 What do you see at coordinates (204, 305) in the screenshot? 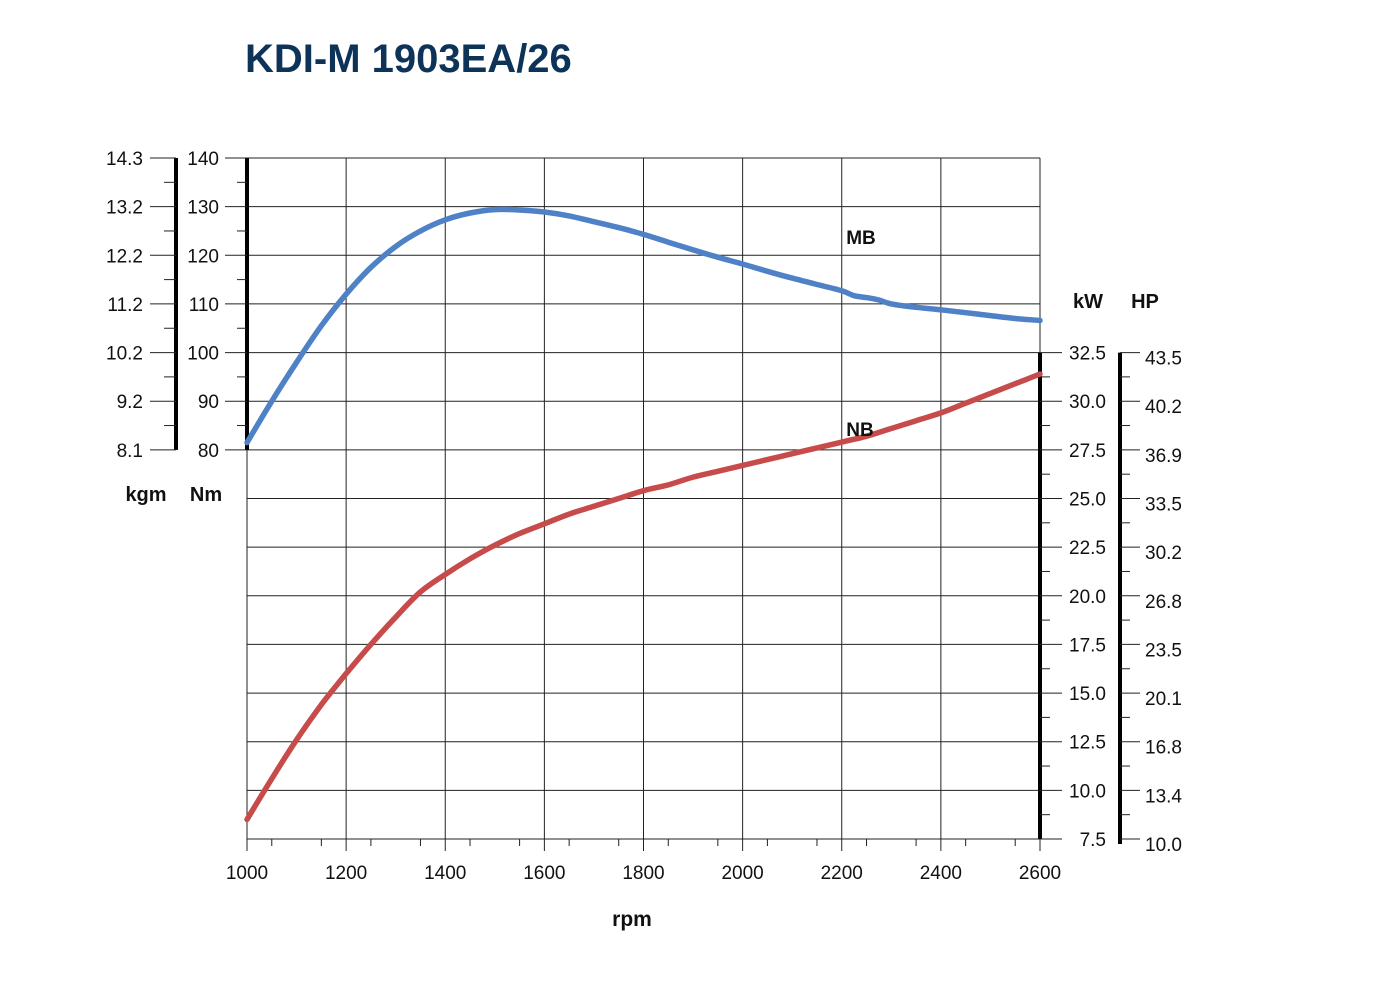
I see `nm-tick-label: 110` at bounding box center [204, 305].